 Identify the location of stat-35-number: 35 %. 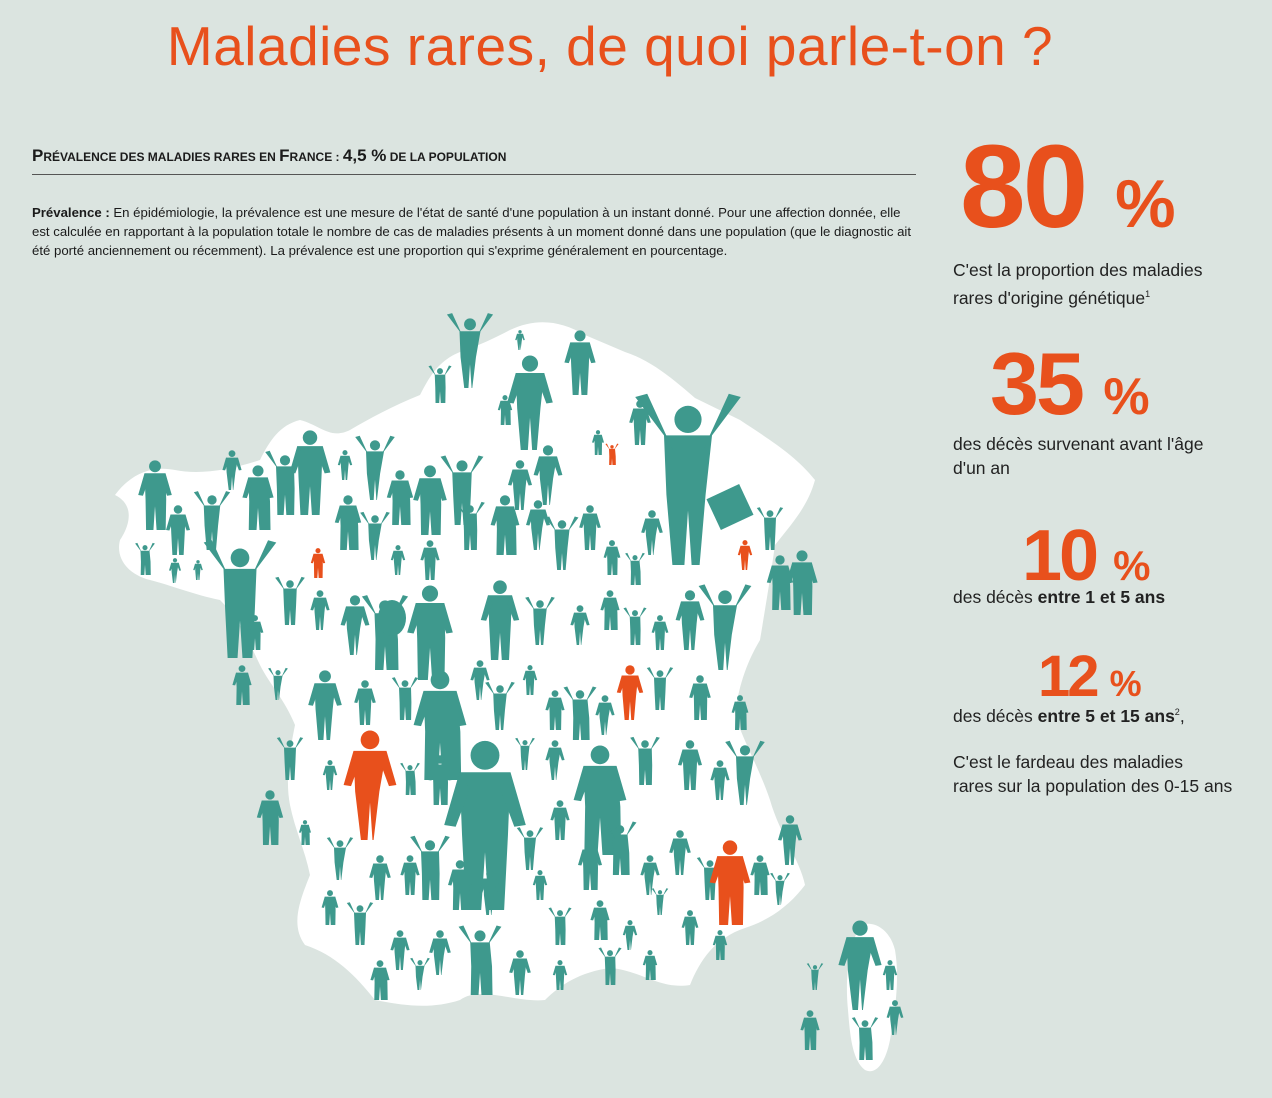
(1070, 383).